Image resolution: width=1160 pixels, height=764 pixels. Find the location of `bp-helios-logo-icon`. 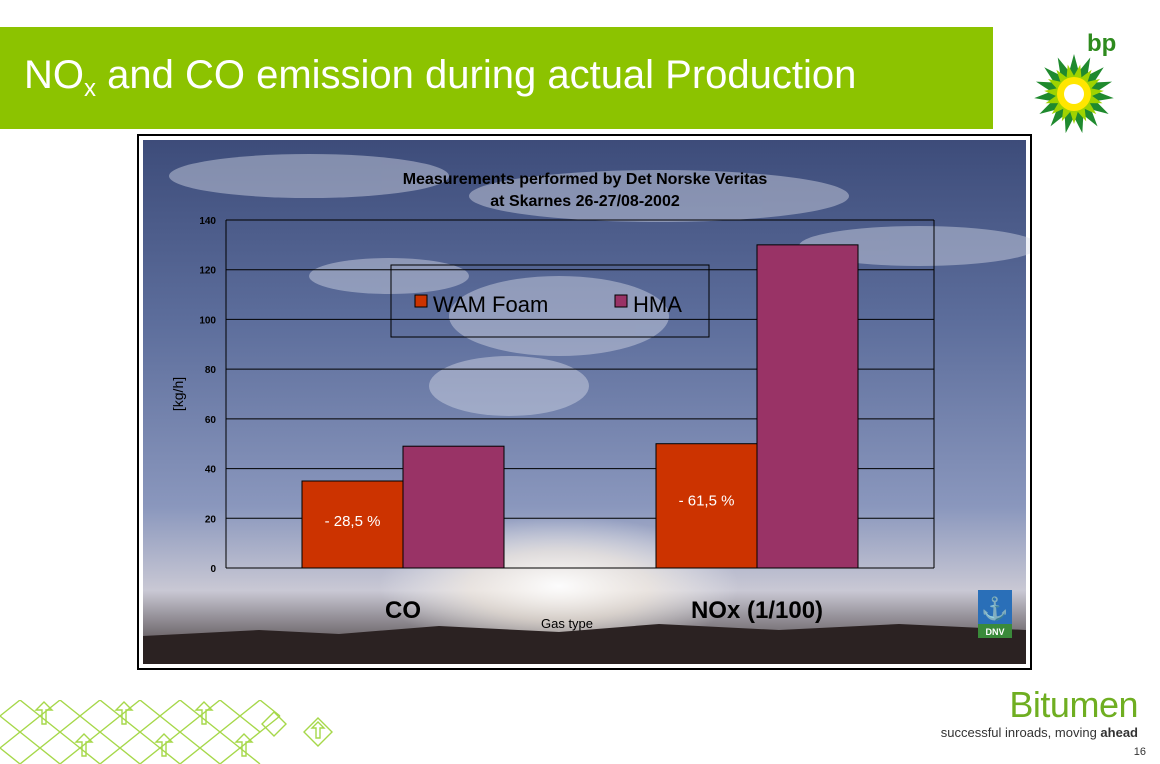

bp-helios-logo-icon is located at coordinates (1074, 94).